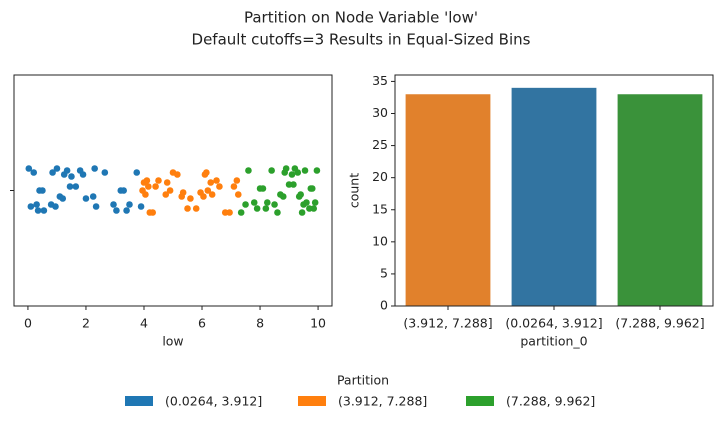  I want to click on legend-label: (3.912, 7.288], so click(382, 401).